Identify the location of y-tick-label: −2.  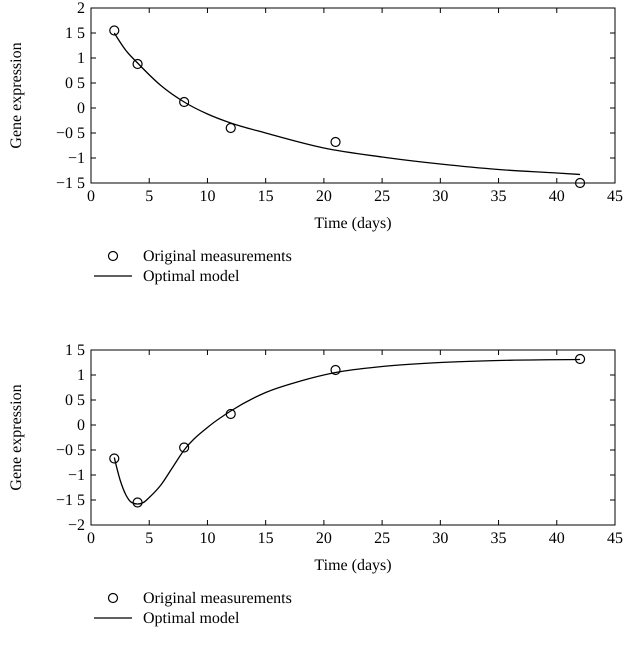
(76, 525).